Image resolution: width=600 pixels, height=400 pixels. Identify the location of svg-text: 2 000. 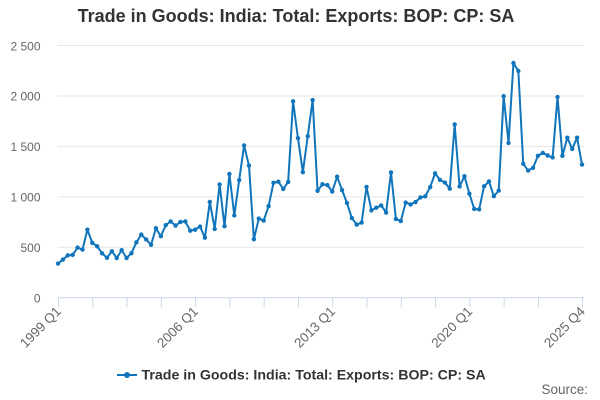
(25, 97).